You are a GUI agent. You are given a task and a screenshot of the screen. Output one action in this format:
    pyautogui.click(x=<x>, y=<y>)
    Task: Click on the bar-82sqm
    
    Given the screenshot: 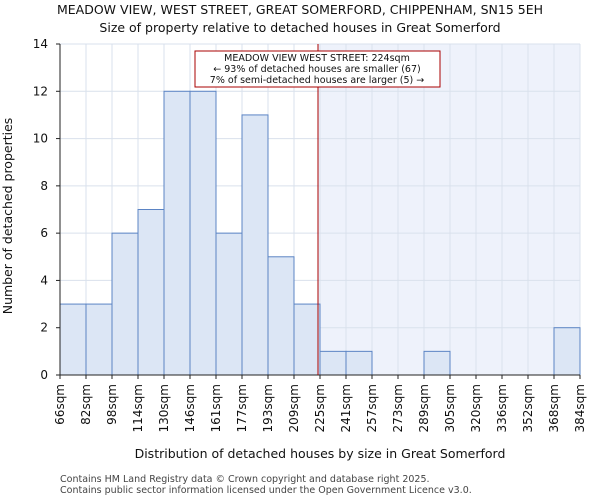 What is the action you would take?
    pyautogui.click(x=99, y=339)
    